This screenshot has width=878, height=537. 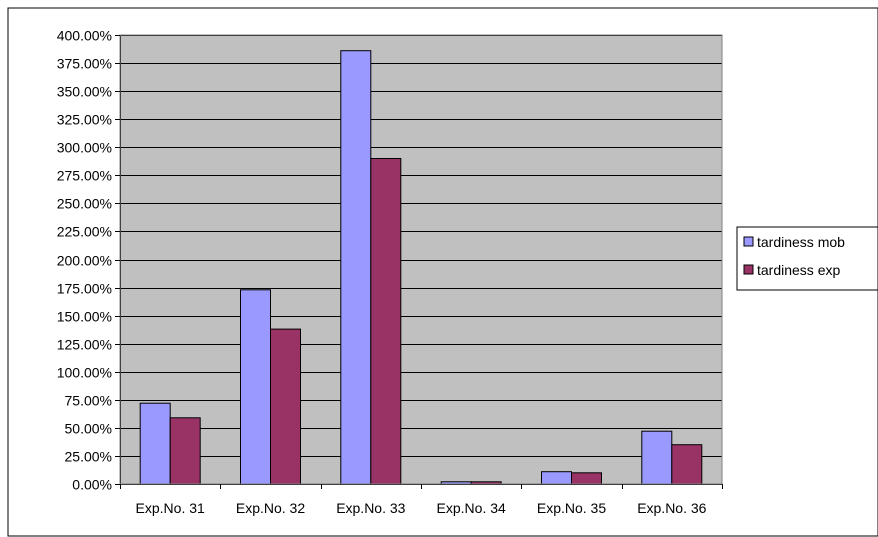 What do you see at coordinates (84, 345) in the screenshot?
I see `y-tick-label: 125.00%` at bounding box center [84, 345].